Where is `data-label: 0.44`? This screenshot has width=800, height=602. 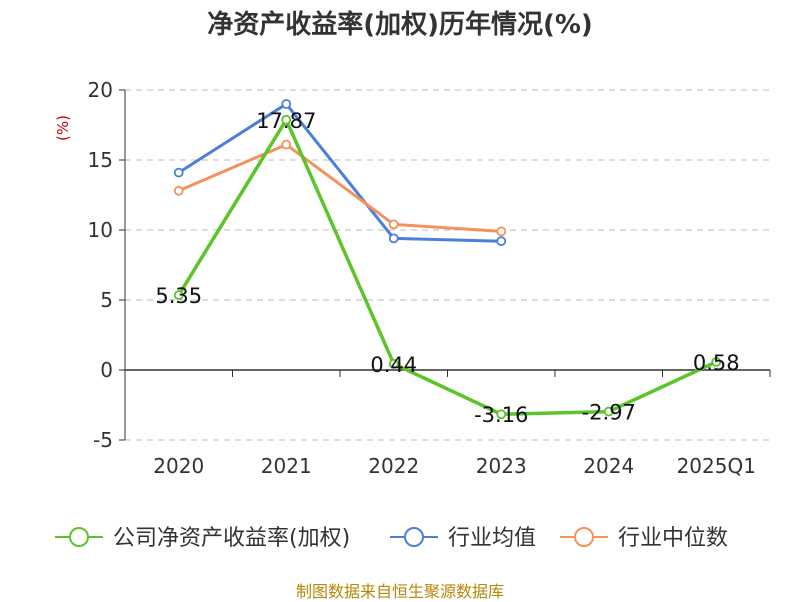
data-label: 0.44 is located at coordinates (393, 365).